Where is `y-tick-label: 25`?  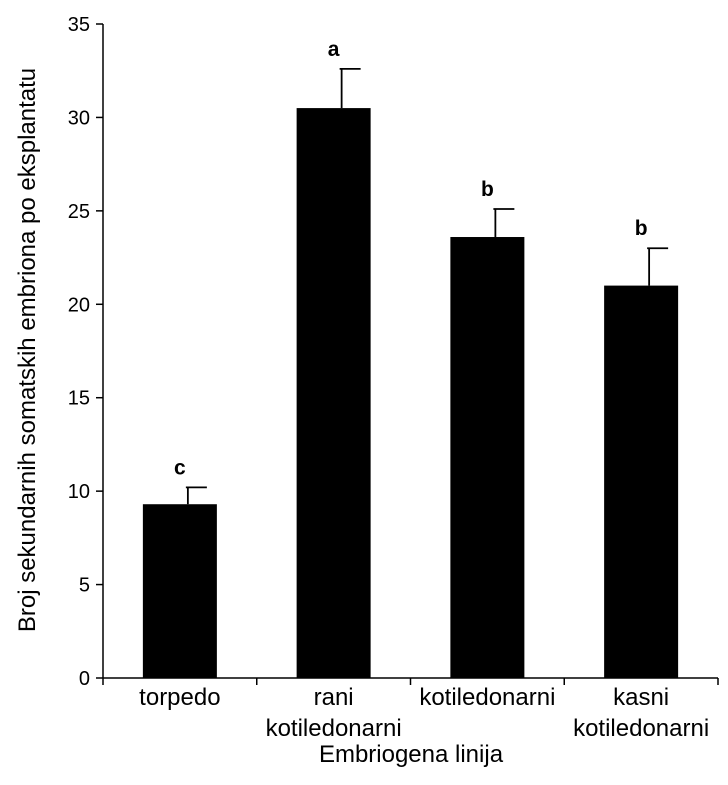 y-tick-label: 25 is located at coordinates (79, 212).